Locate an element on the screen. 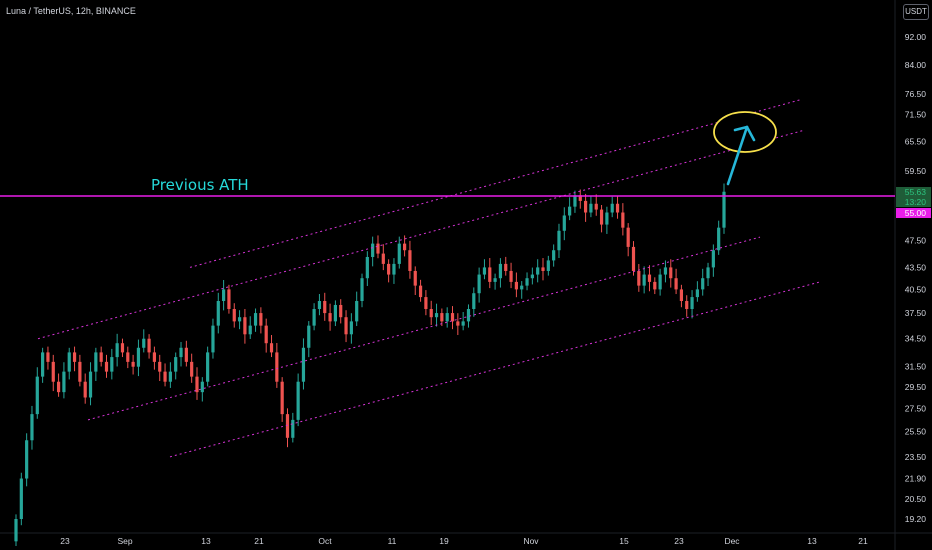 This screenshot has height=550, width=932. y-tick-label: 71.50 is located at coordinates (916, 115).